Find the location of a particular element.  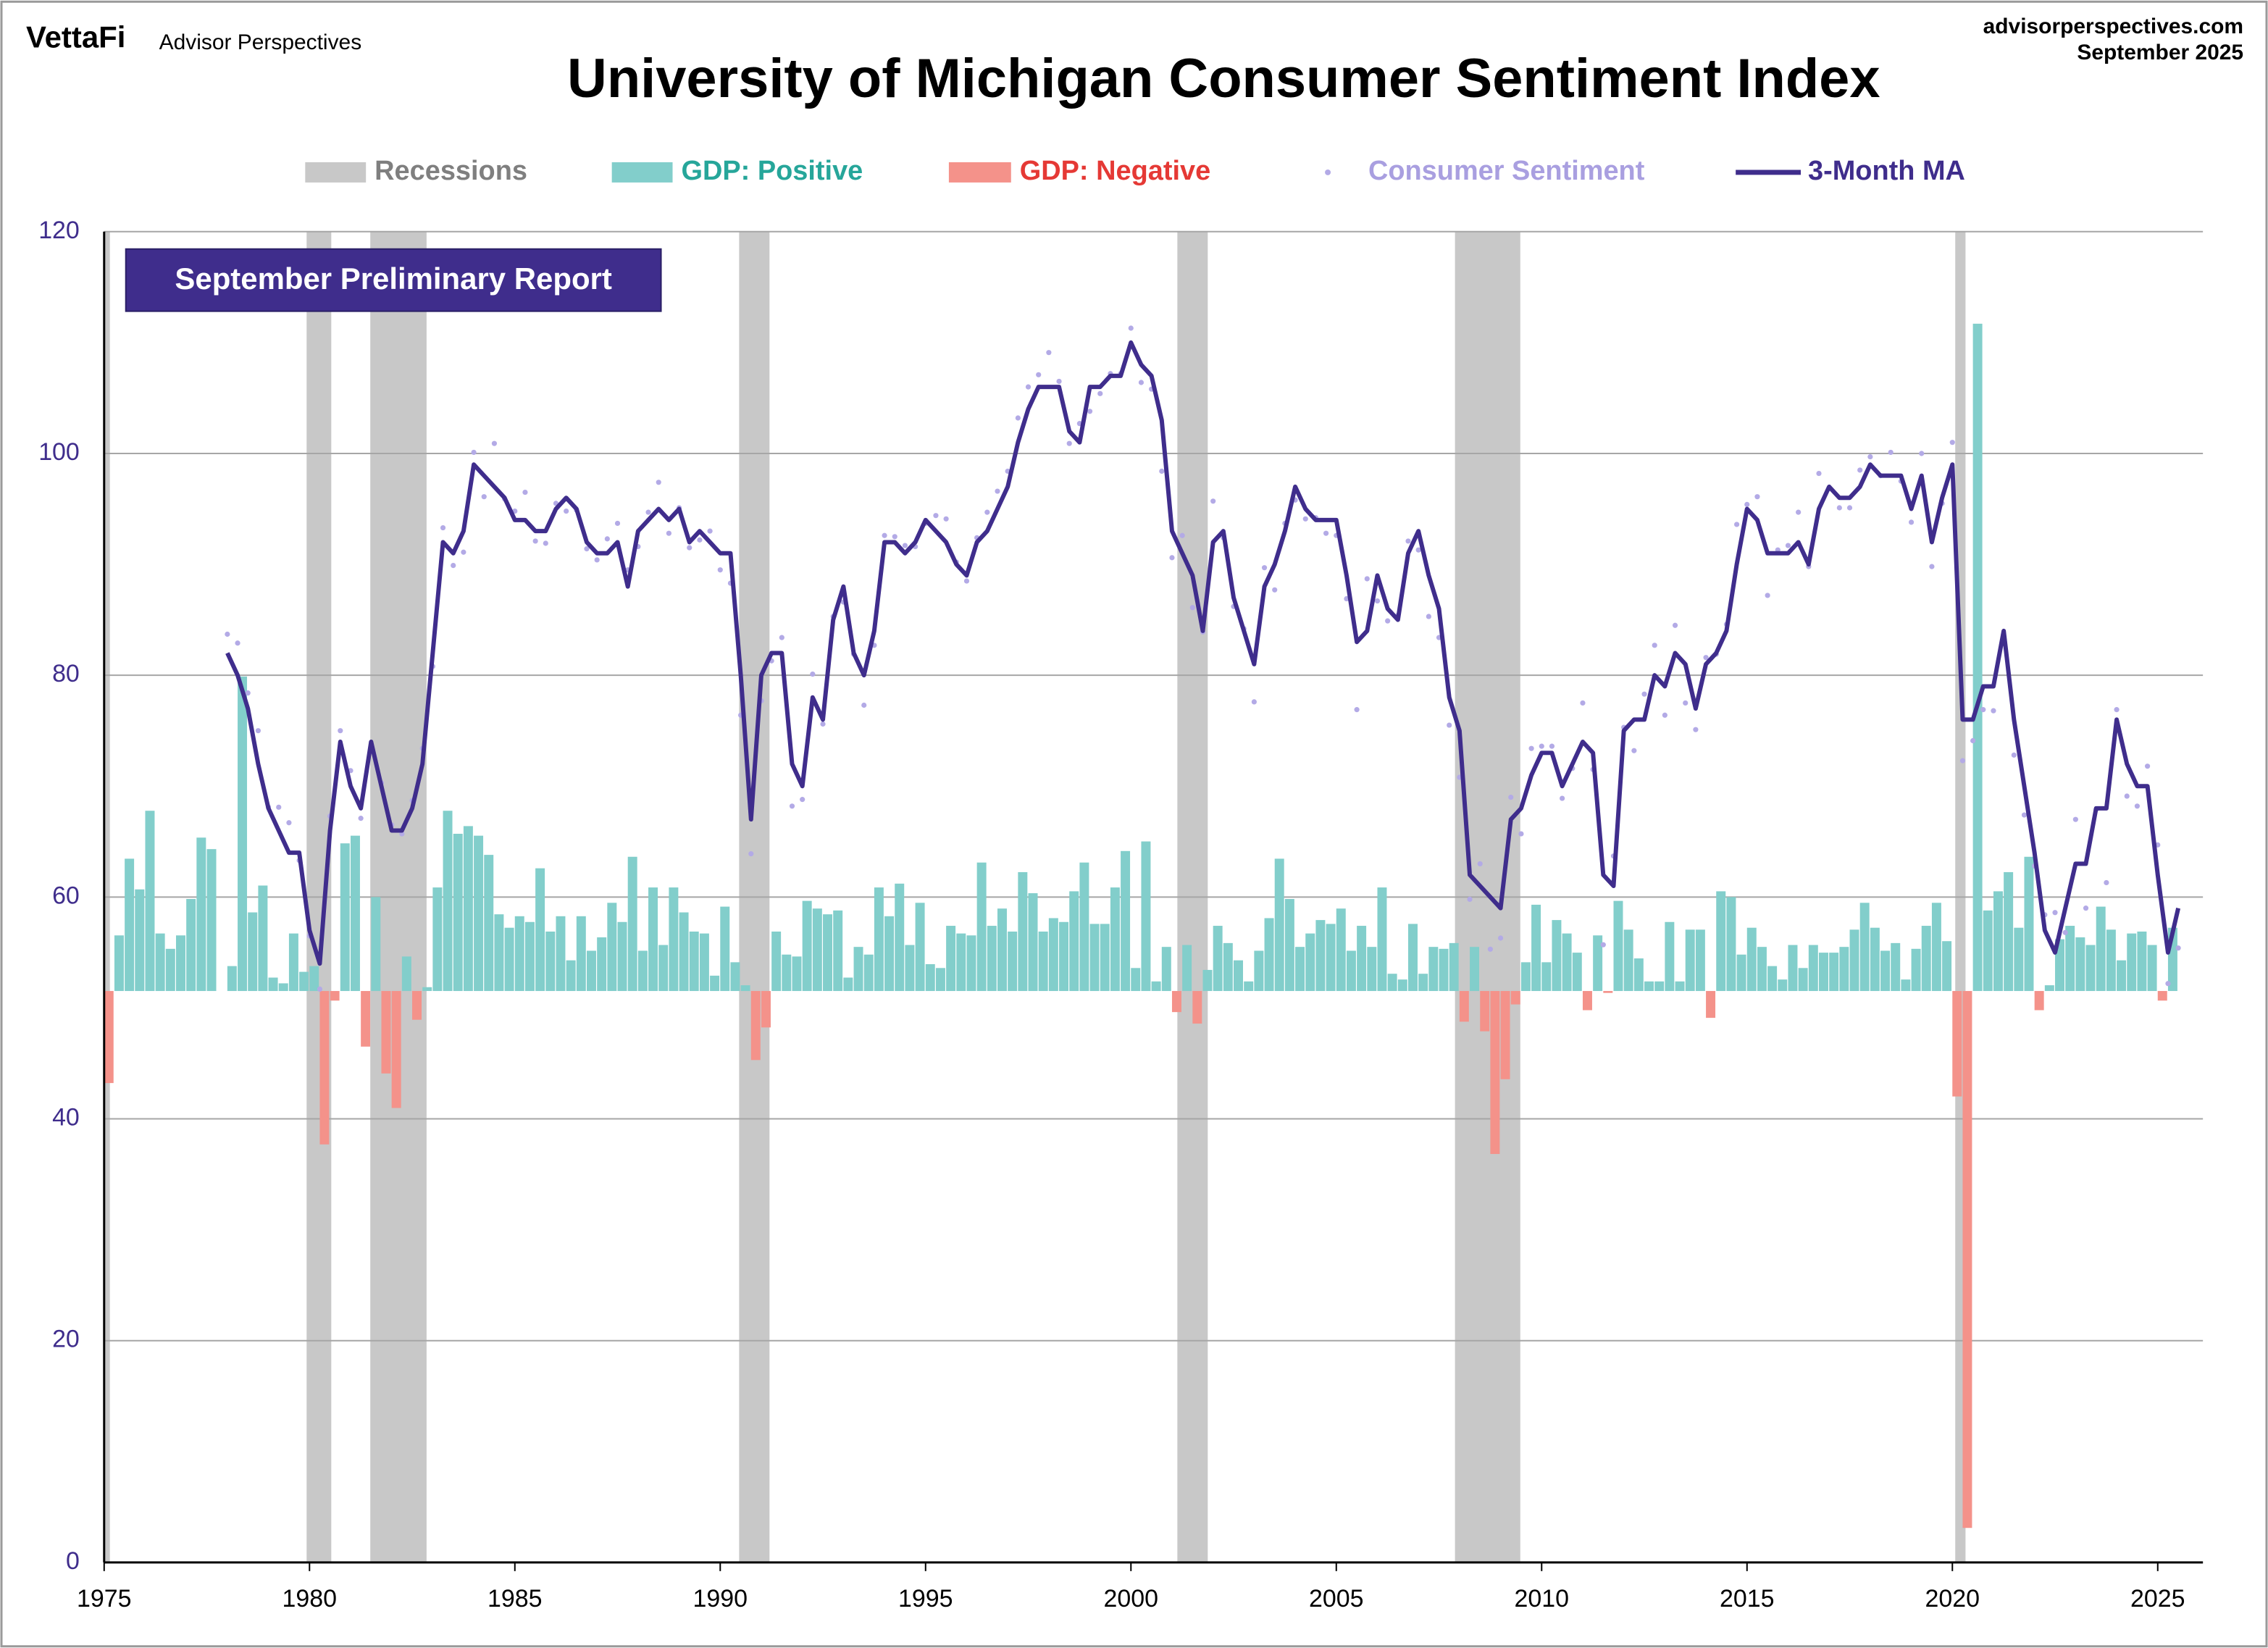

x-tick-label: 1985 is located at coordinates (516, 1599).